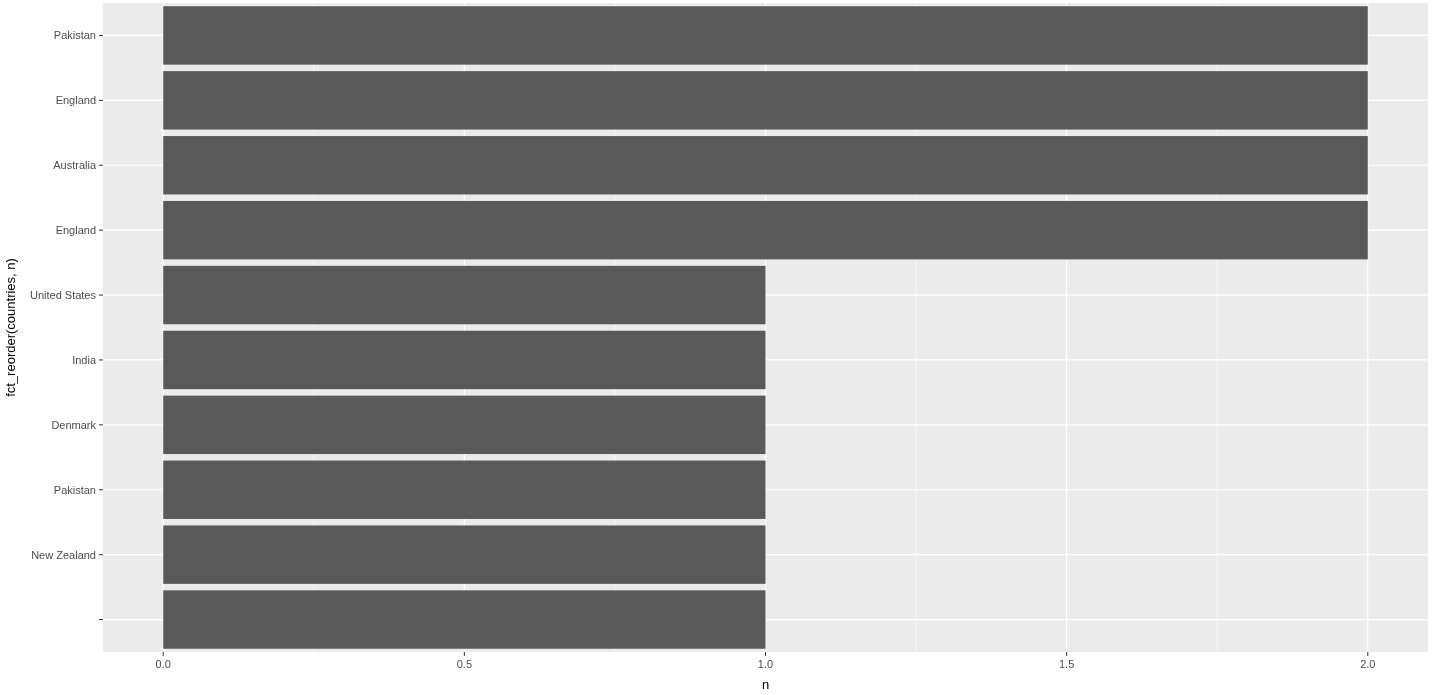 This screenshot has height=695, width=1436. I want to click on x-tick-label: 1.0, so click(765, 664).